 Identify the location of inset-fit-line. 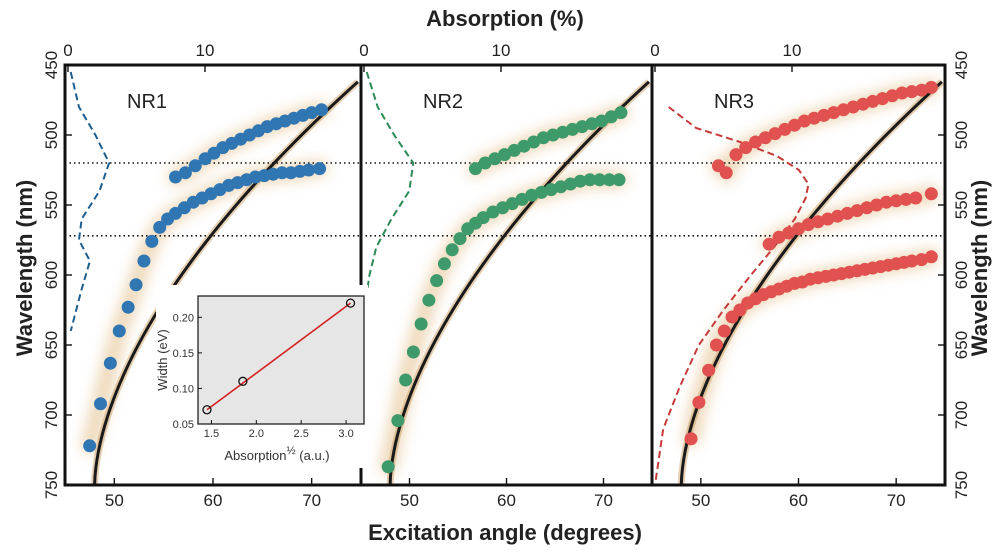
(279, 356).